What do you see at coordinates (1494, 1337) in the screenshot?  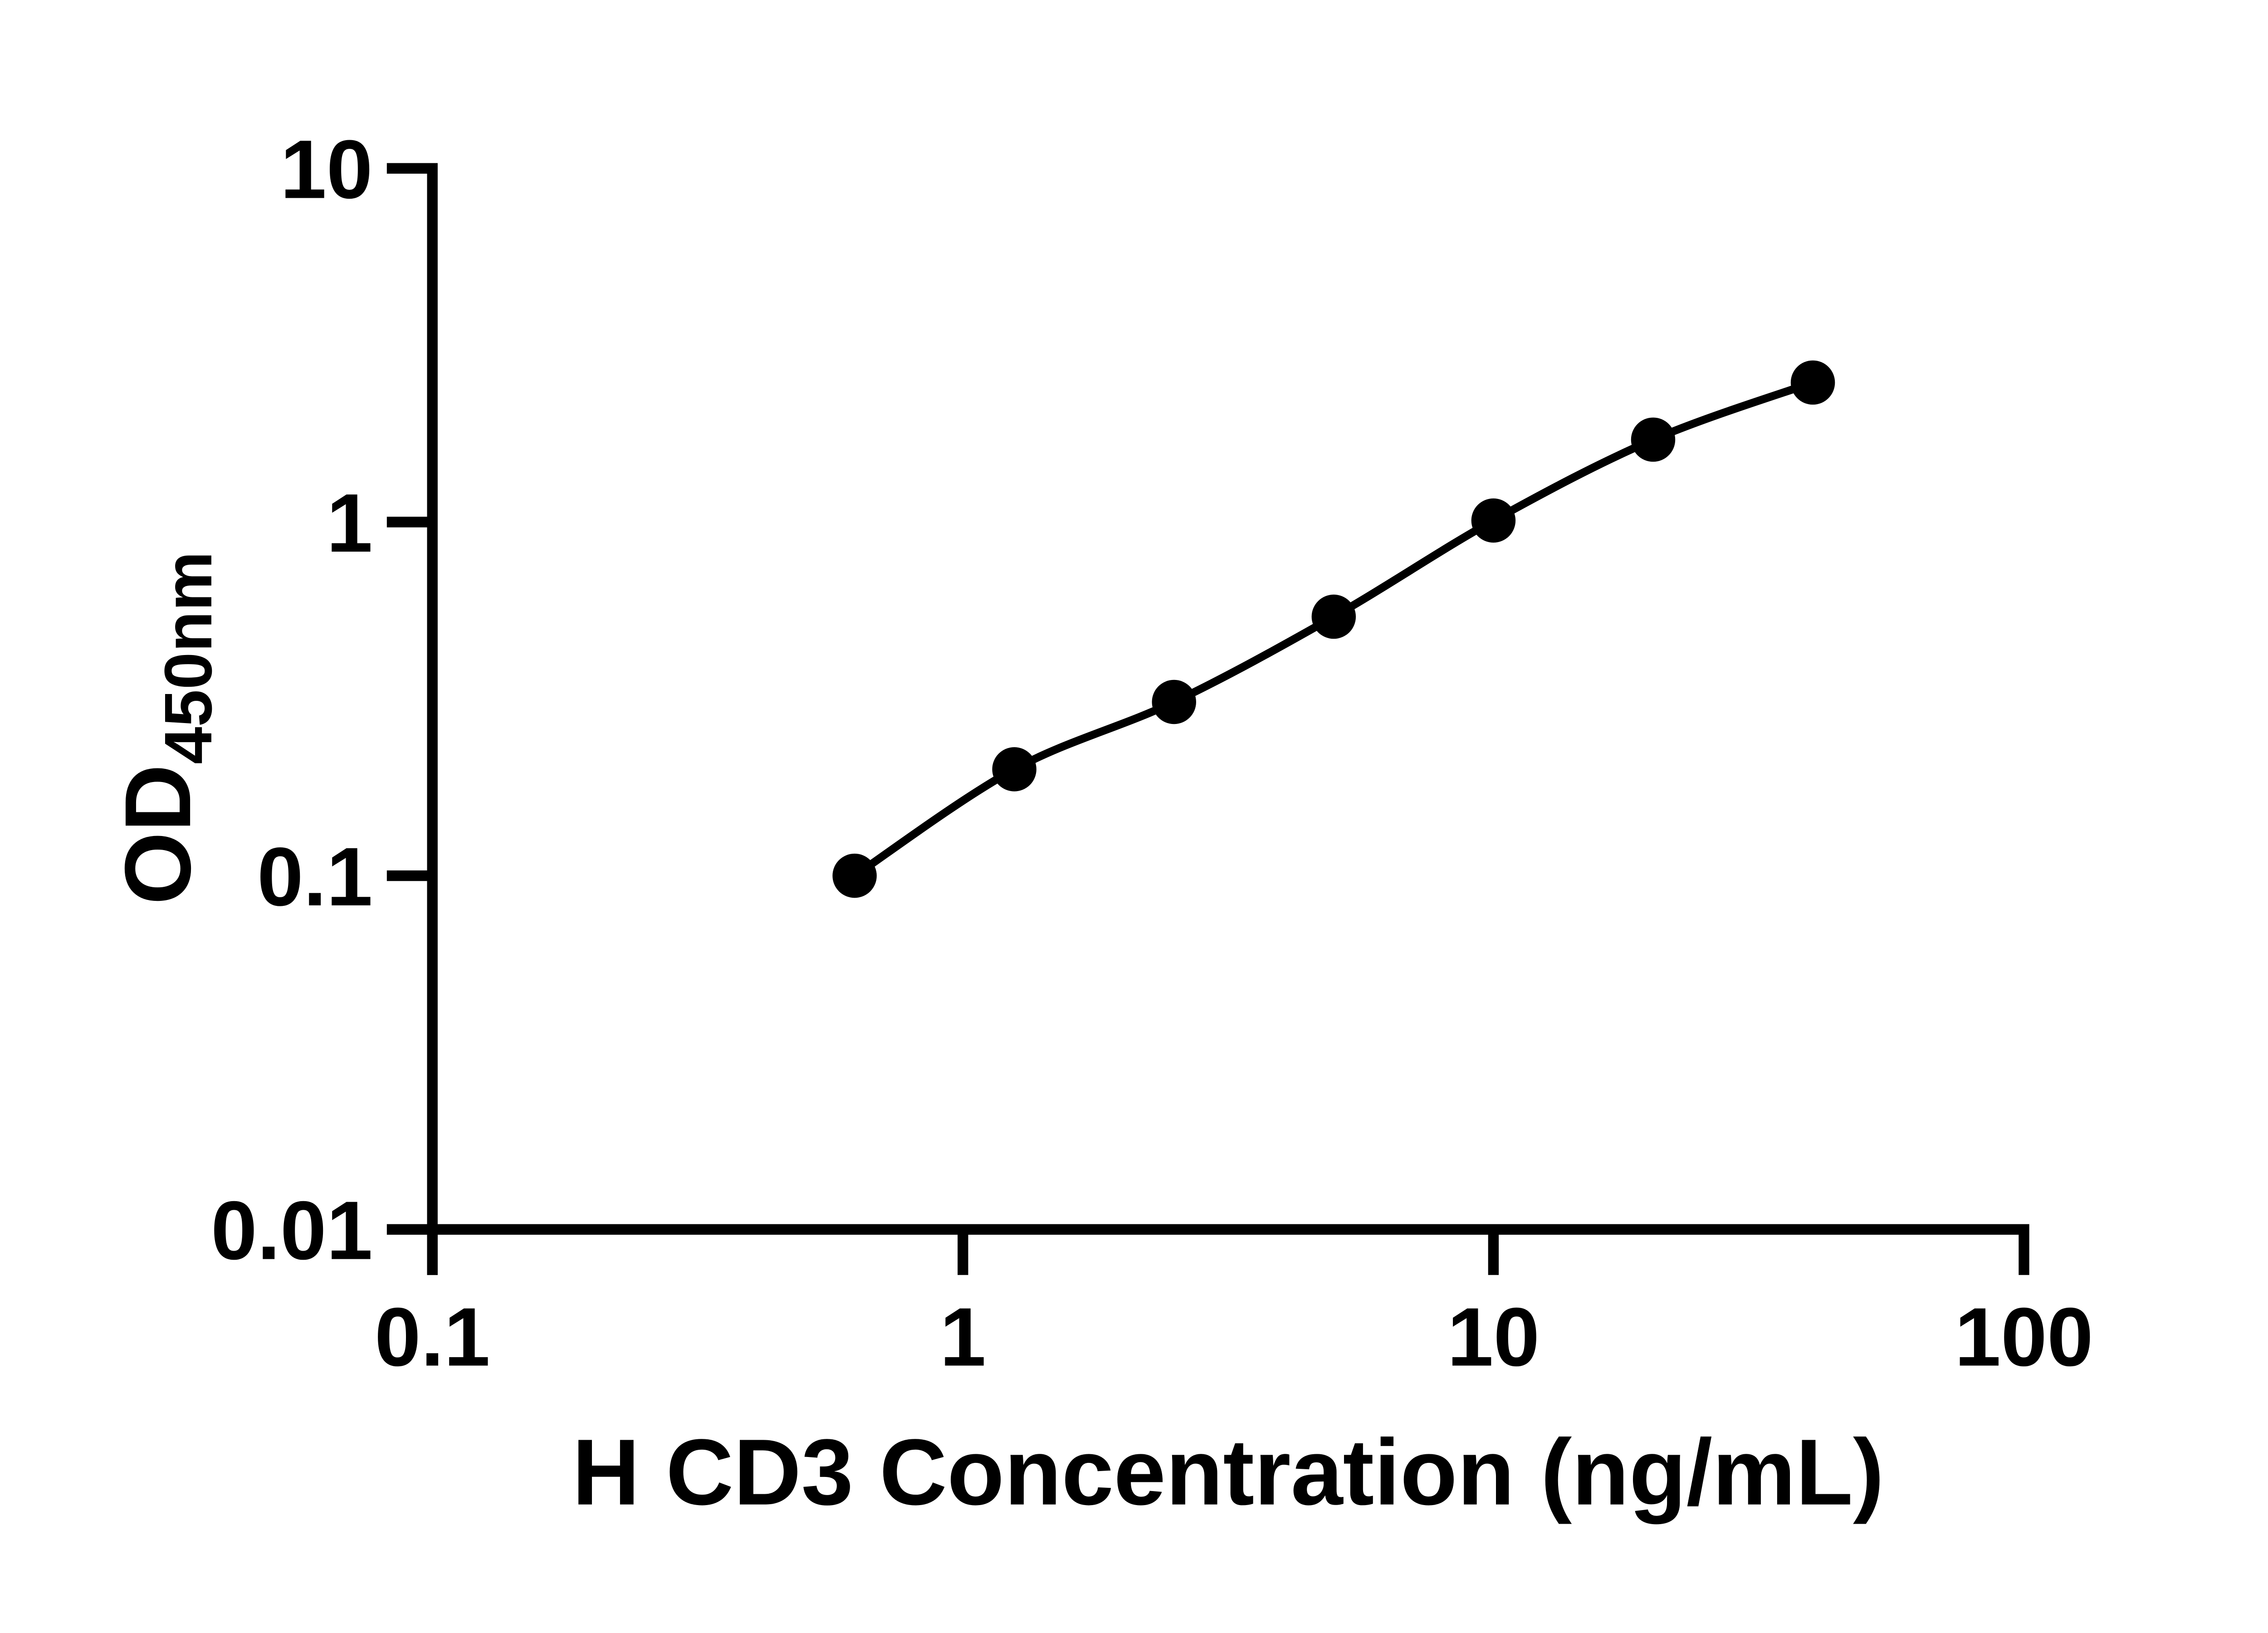 I see `x-tick-label: 10` at bounding box center [1494, 1337].